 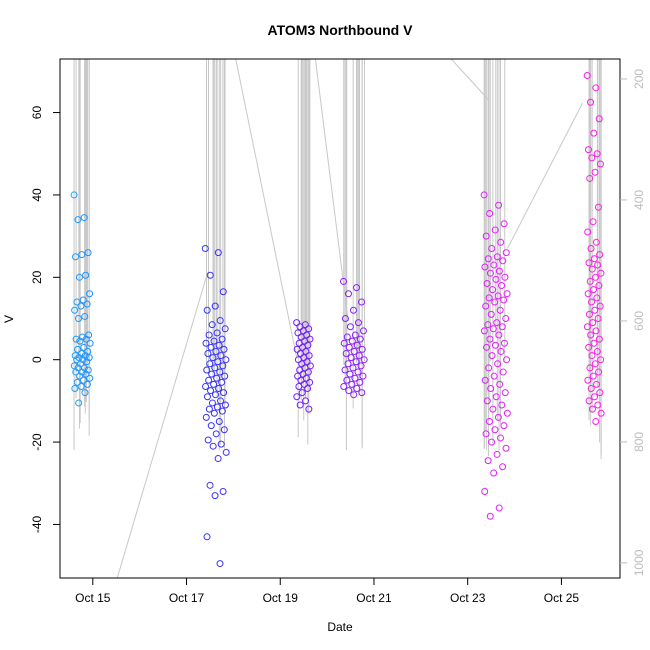 I want to click on x-tick-label: Oct 19, so click(x=281, y=598).